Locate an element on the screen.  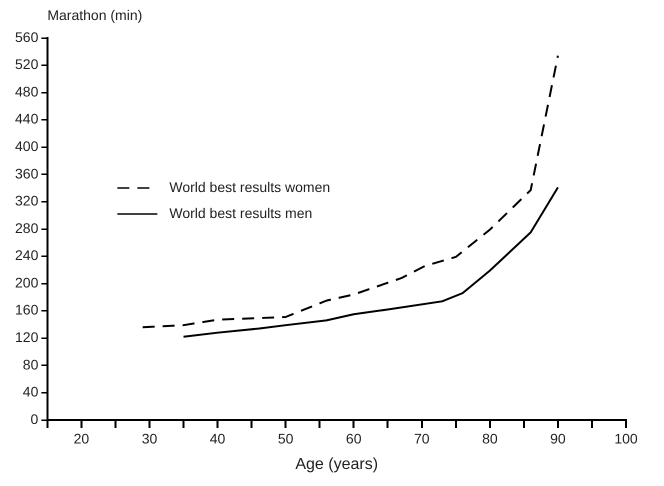
y-tick-label: 400 is located at coordinates (27, 146).